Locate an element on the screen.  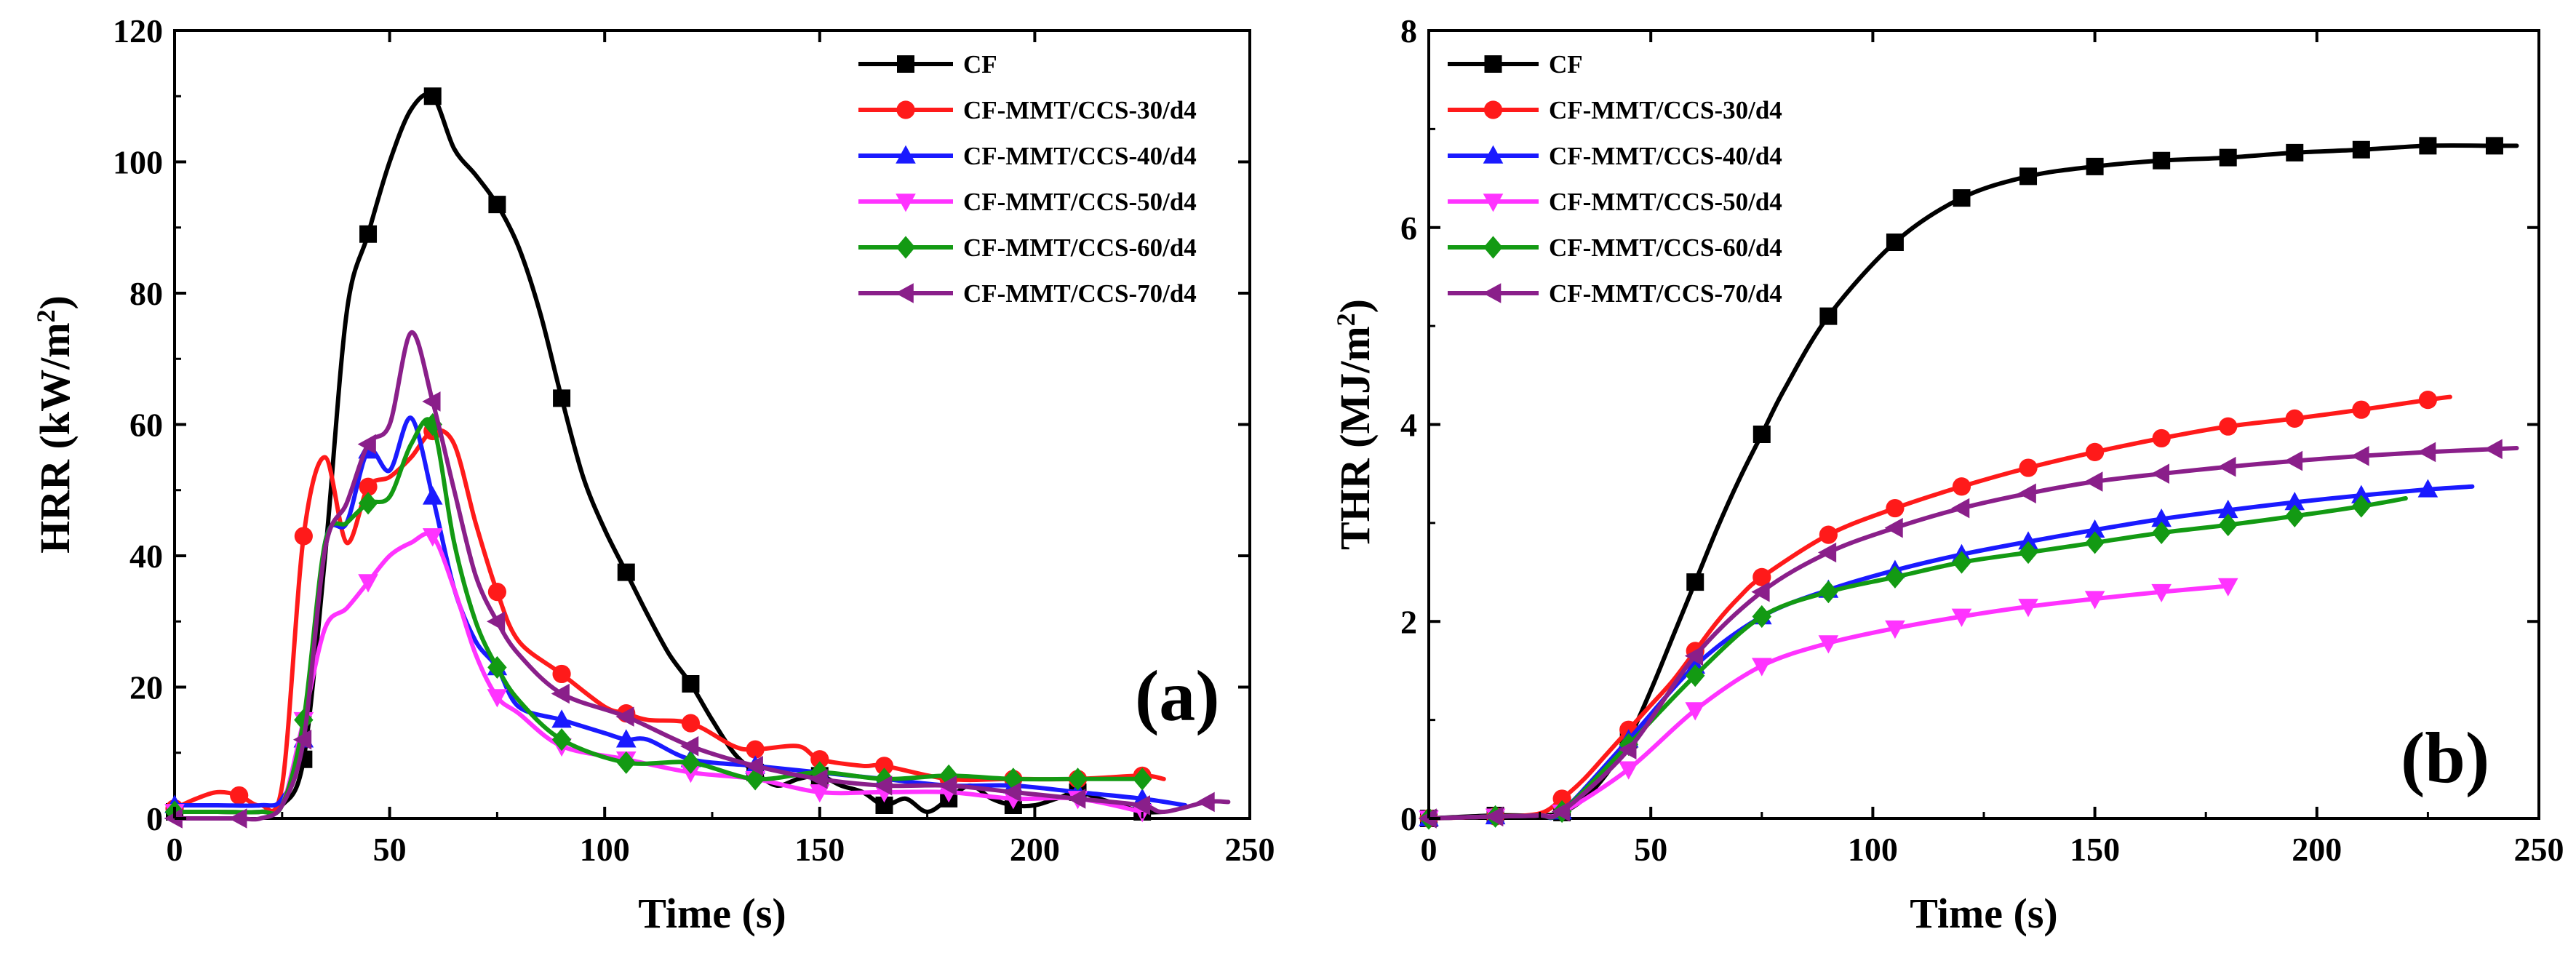
hrr-x-tick-label: 250 is located at coordinates (1250, 849).